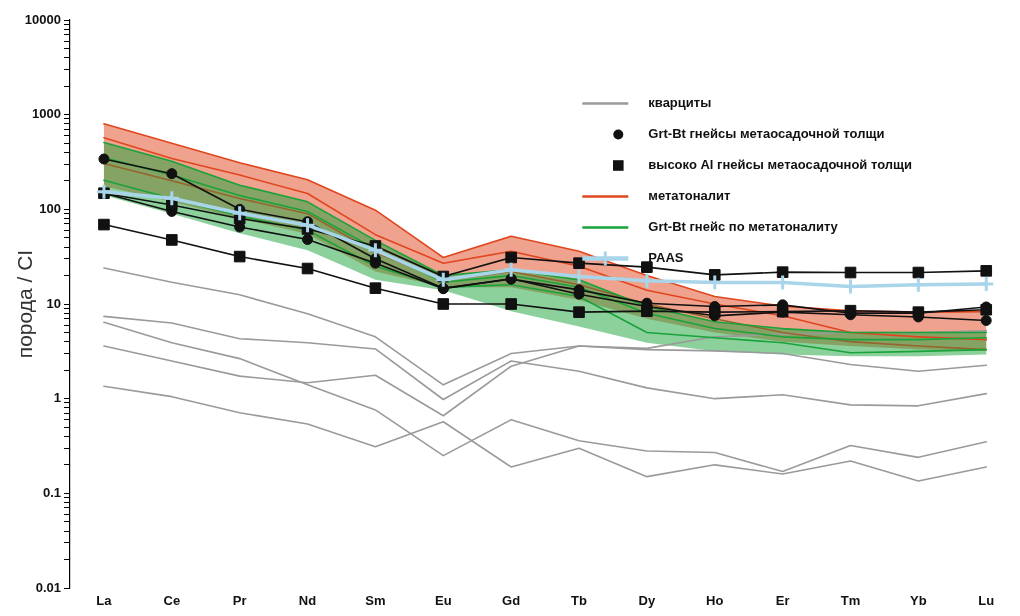 This screenshot has width=1020, height=616. What do you see at coordinates (57, 398) in the screenshot?
I see `y-tick-label: 1` at bounding box center [57, 398].